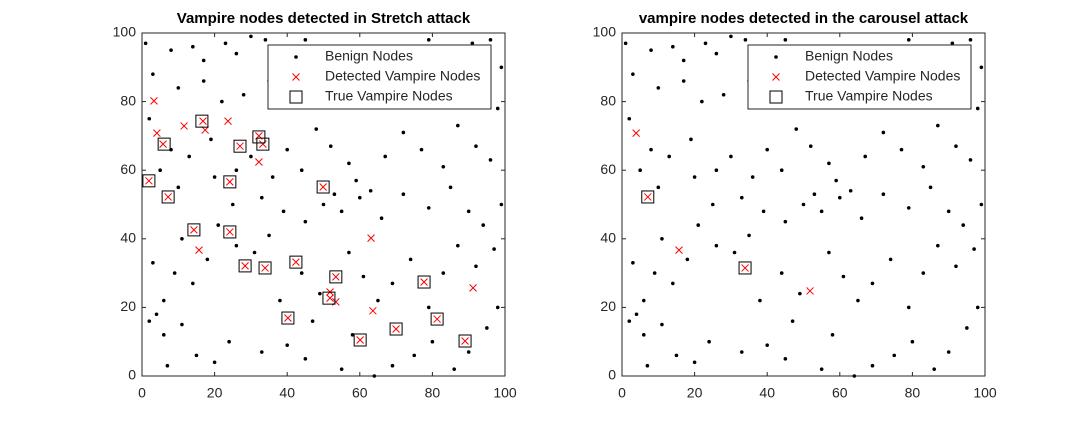  What do you see at coordinates (128, 169) in the screenshot?
I see `y-tick-label: 60` at bounding box center [128, 169].